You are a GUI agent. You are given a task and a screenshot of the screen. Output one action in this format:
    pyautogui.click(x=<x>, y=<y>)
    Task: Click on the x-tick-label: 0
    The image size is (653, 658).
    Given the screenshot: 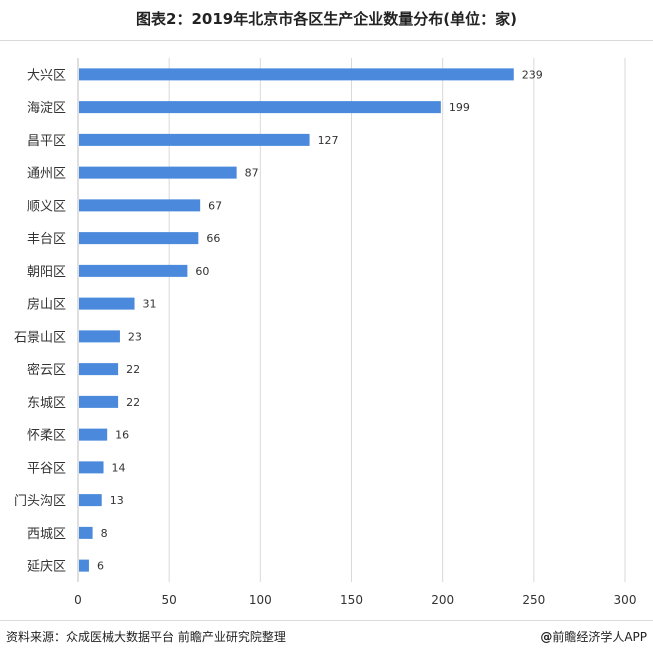 What is the action you would take?
    pyautogui.click(x=78, y=600)
    